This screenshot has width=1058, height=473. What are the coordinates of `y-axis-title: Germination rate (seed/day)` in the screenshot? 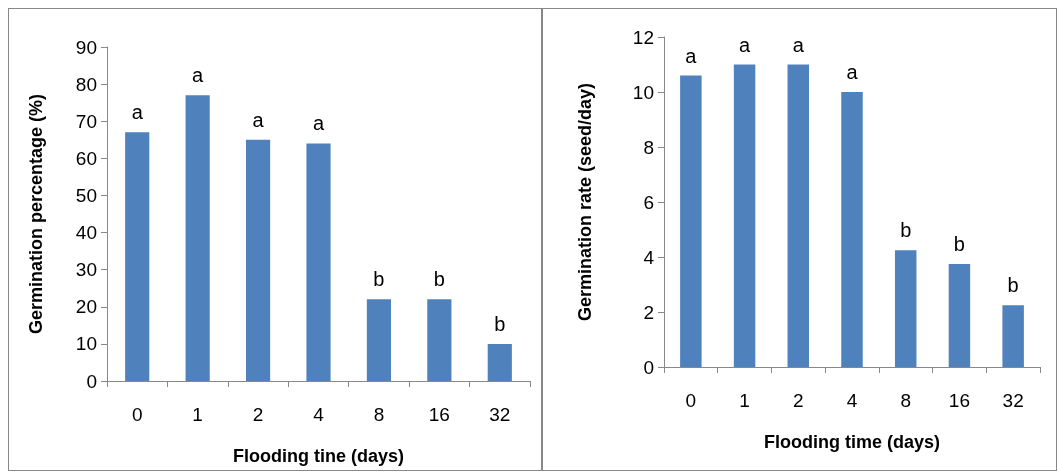 It's located at (585, 202).